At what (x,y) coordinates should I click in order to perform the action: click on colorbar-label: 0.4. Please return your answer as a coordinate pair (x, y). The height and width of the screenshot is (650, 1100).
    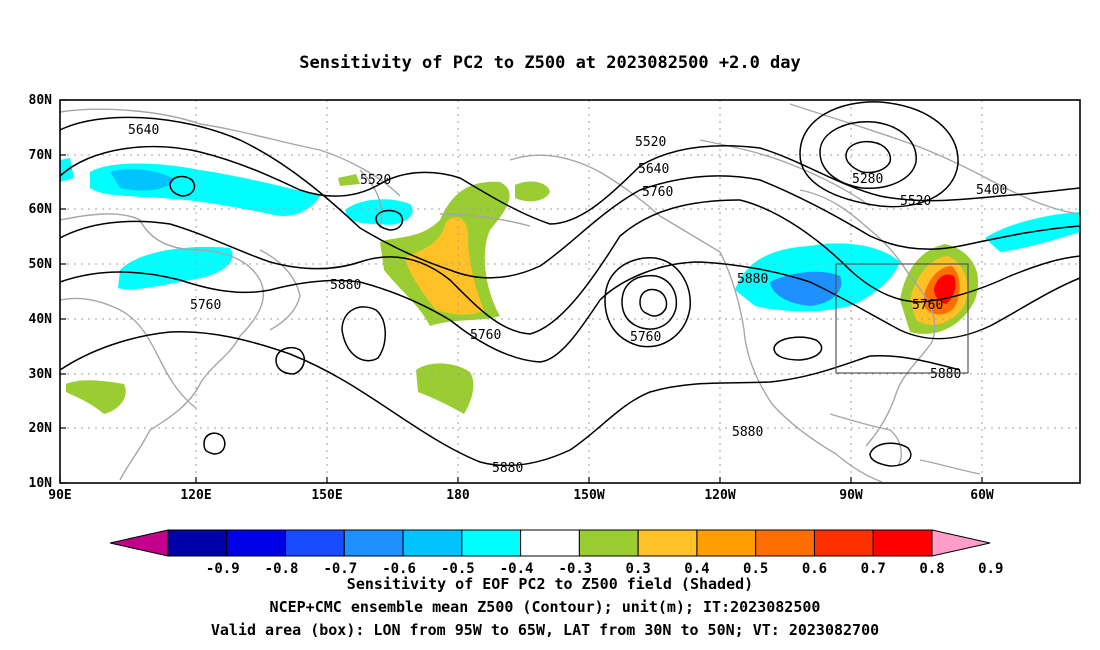
    Looking at the image, I should click on (696, 569).